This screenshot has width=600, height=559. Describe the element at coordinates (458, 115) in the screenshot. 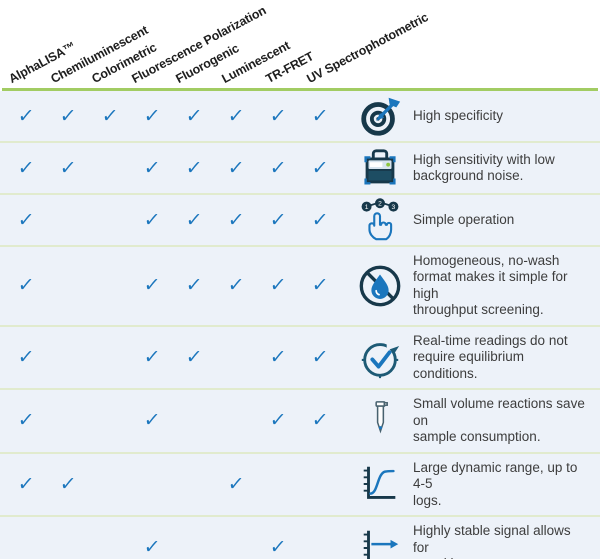

I see `feature-description: High specificity` at that location.